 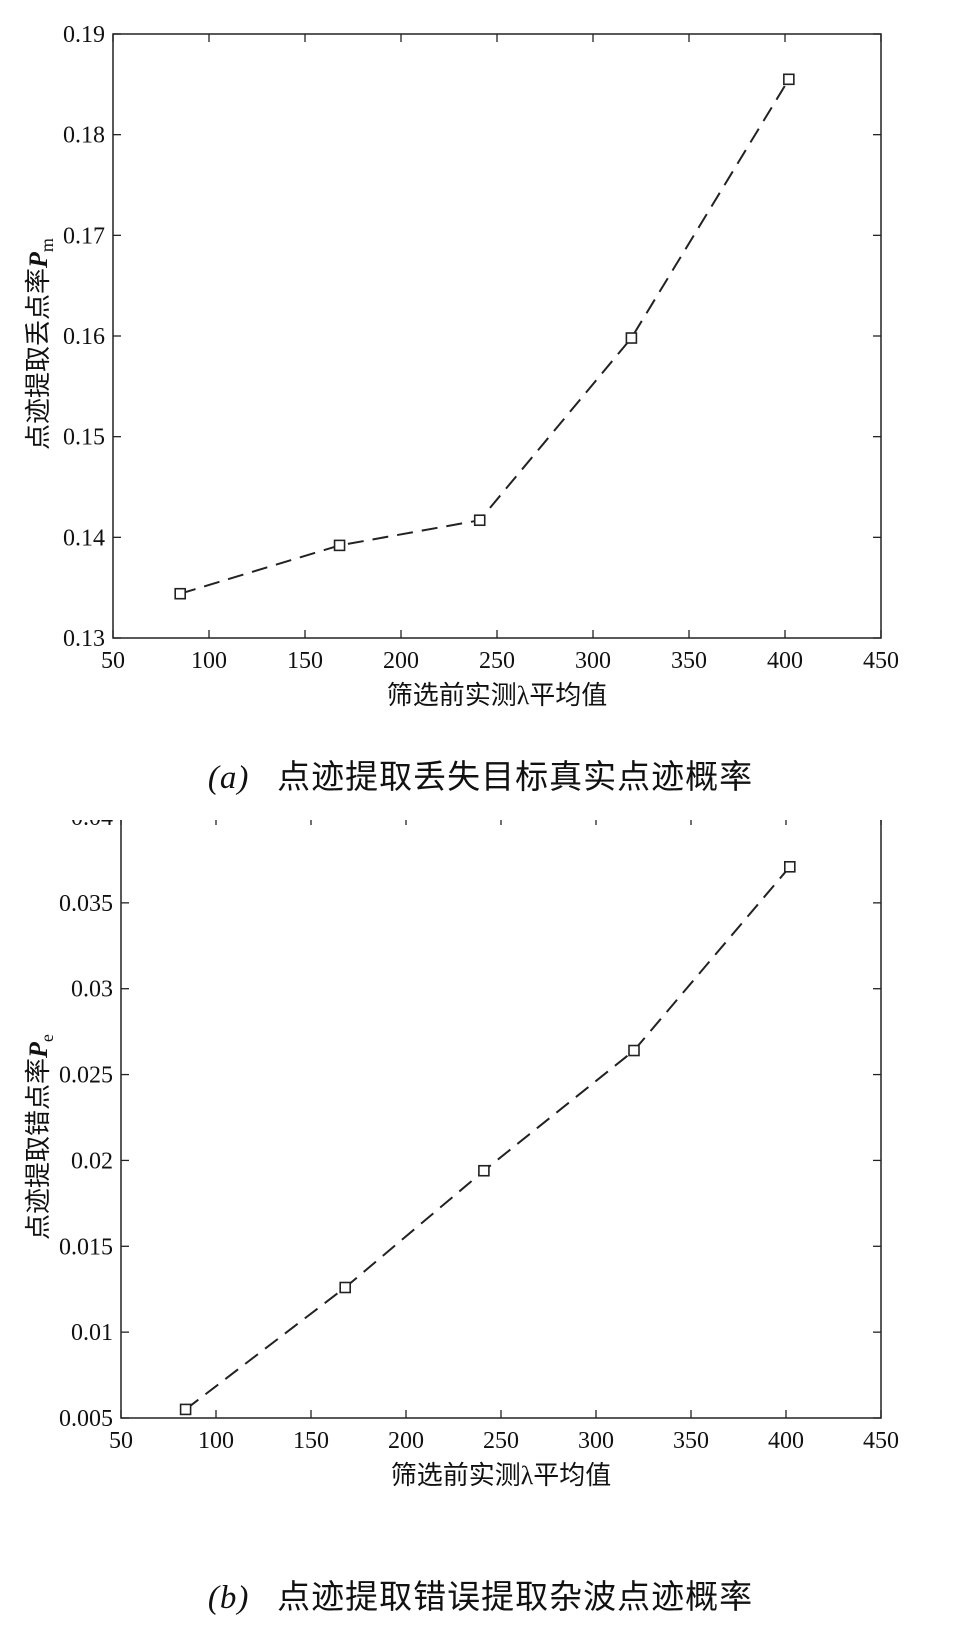 What do you see at coordinates (84, 438) in the screenshot?
I see `chart-a-ytick-label: 0.15` at bounding box center [84, 438].